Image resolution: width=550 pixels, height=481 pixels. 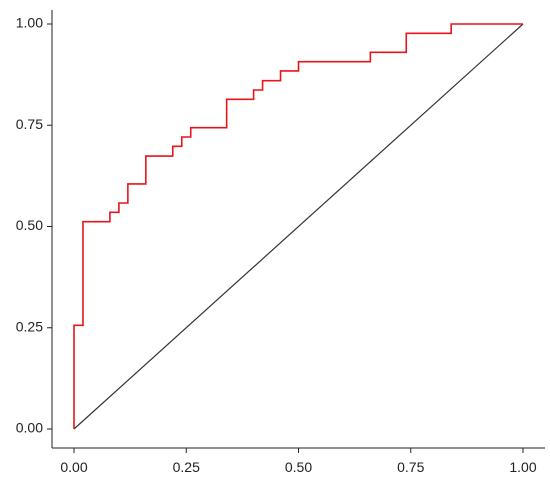 I want to click on x-tick-label: 0.25, so click(x=186, y=467).